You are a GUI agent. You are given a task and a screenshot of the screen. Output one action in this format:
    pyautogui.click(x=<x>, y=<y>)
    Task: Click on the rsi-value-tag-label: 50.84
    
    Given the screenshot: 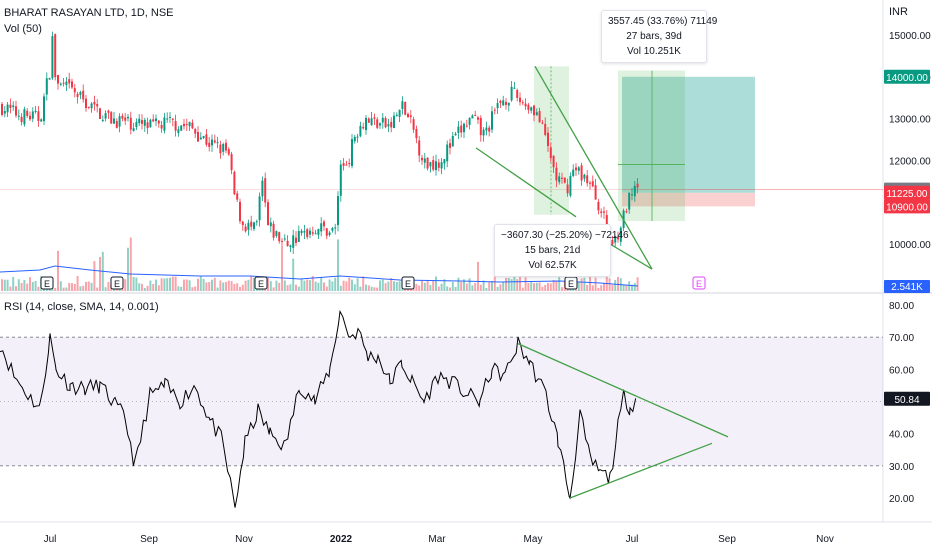 What is the action you would take?
    pyautogui.click(x=906, y=400)
    